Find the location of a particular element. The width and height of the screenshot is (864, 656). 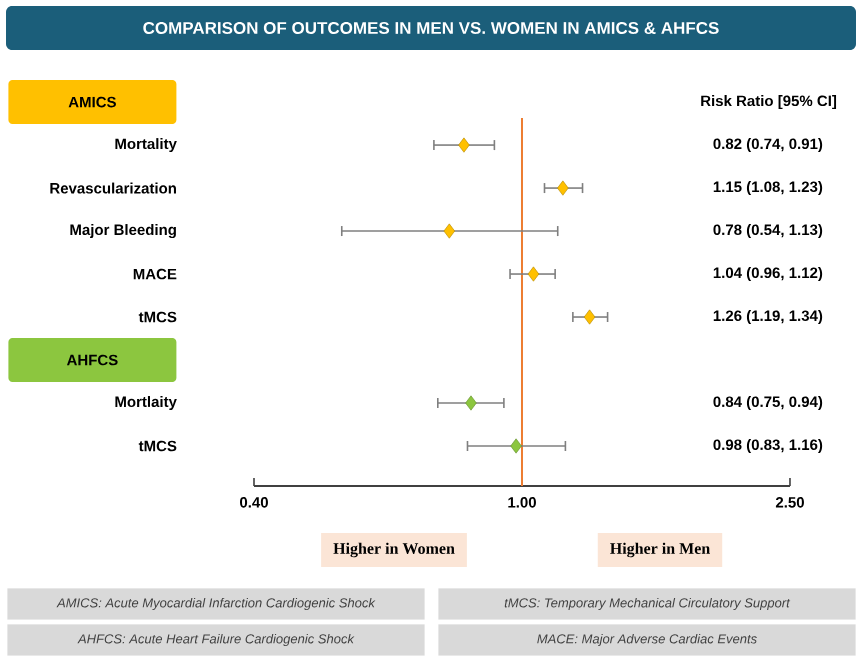

chart-title: COMPARISON OF OUTCOMES IN MEN VS. WOMEN IN AMICS & AHFCS is located at coordinates (431, 27).